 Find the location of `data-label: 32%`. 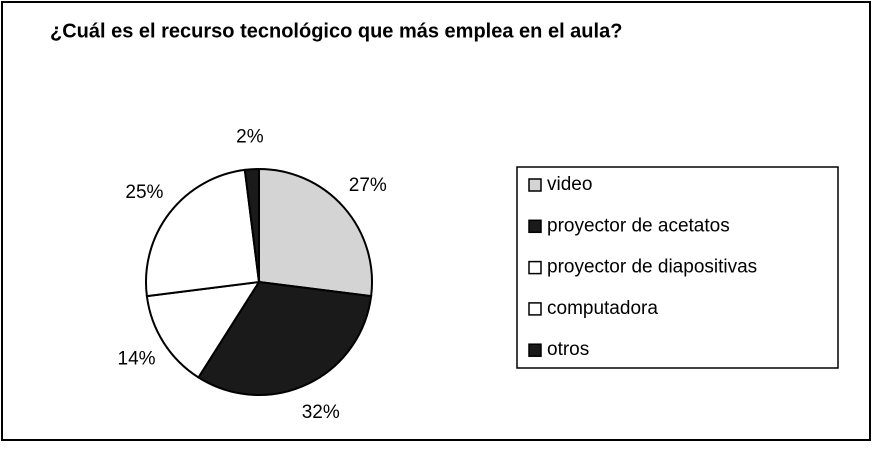

data-label: 32% is located at coordinates (321, 412).